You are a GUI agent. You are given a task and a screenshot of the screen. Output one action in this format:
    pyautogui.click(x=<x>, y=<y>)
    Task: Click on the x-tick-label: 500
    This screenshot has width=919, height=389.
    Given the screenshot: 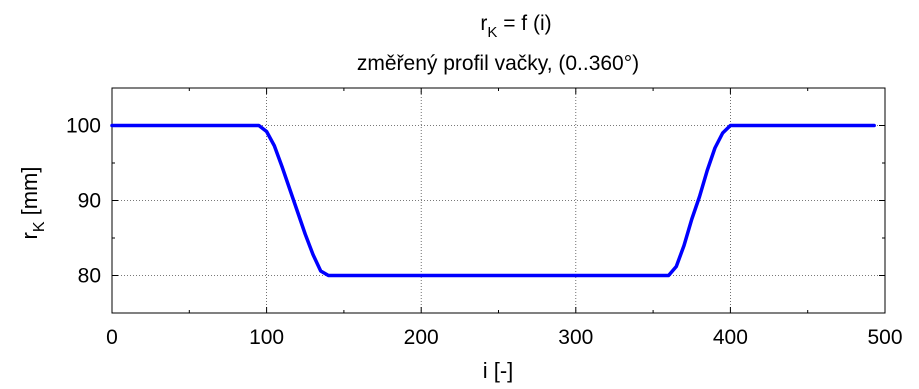 What is the action you would take?
    pyautogui.click(x=884, y=337)
    